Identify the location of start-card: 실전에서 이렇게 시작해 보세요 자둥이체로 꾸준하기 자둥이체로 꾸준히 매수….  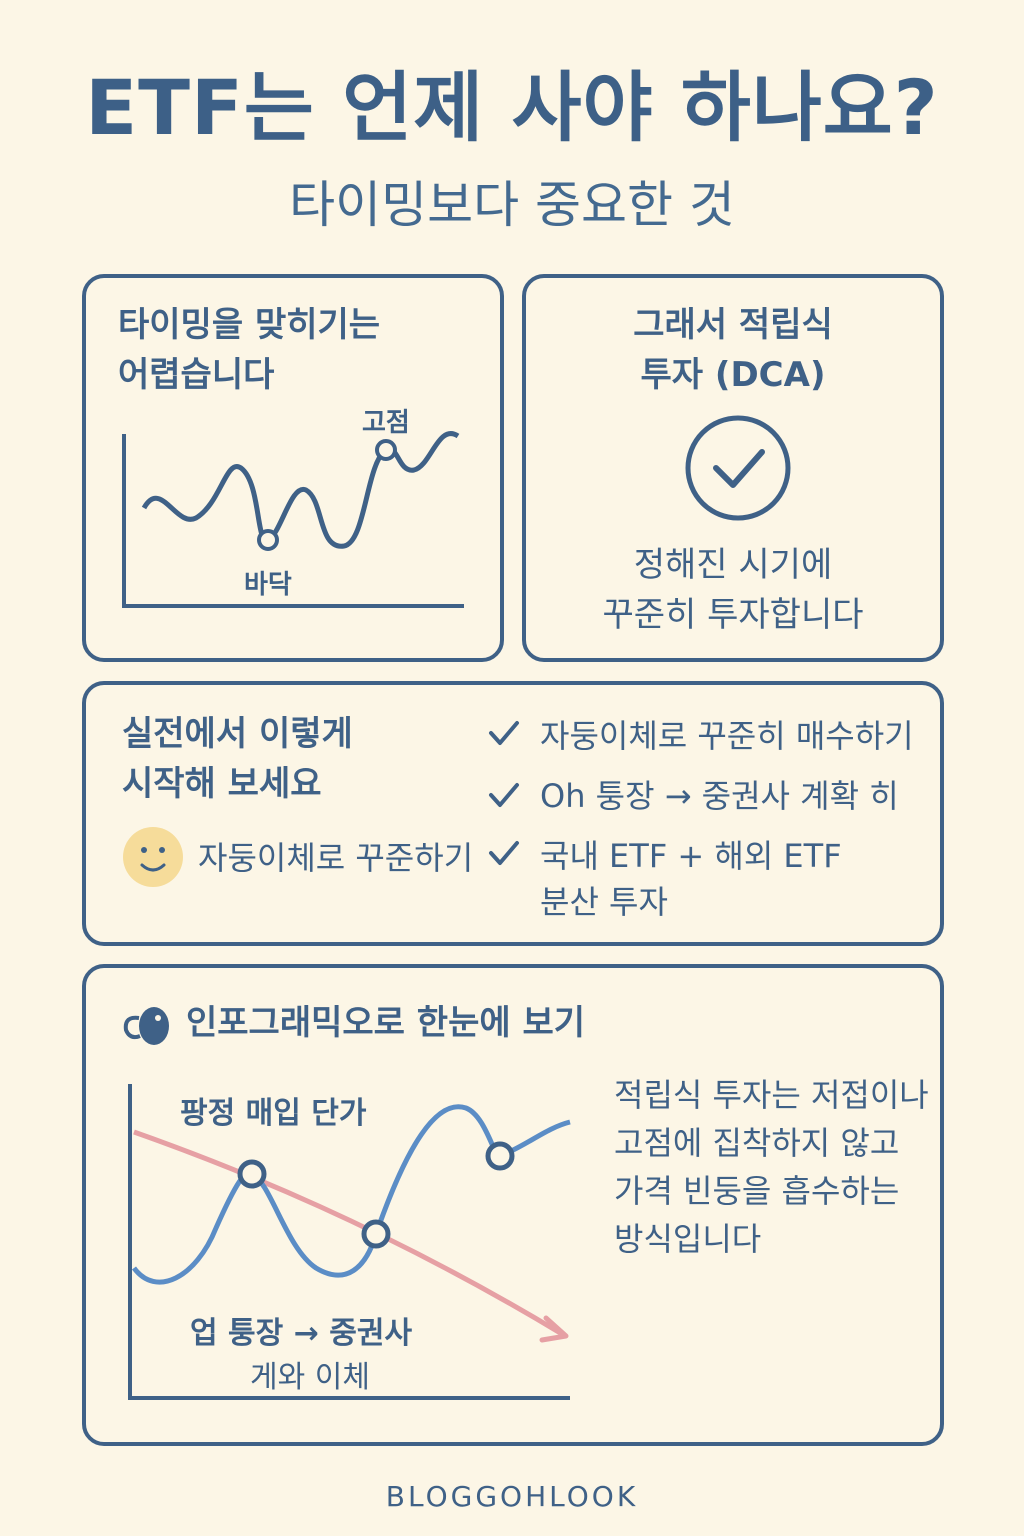
(513, 813).